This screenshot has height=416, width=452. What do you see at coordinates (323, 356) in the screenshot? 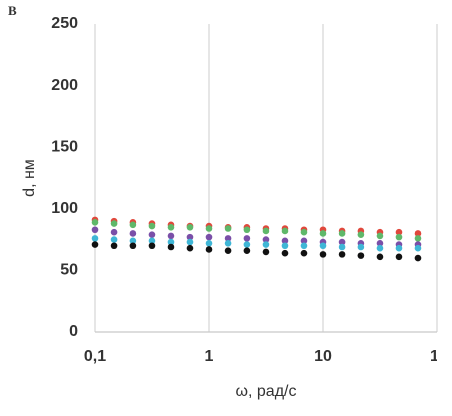
I see `x-tick-label: 10` at bounding box center [323, 356].